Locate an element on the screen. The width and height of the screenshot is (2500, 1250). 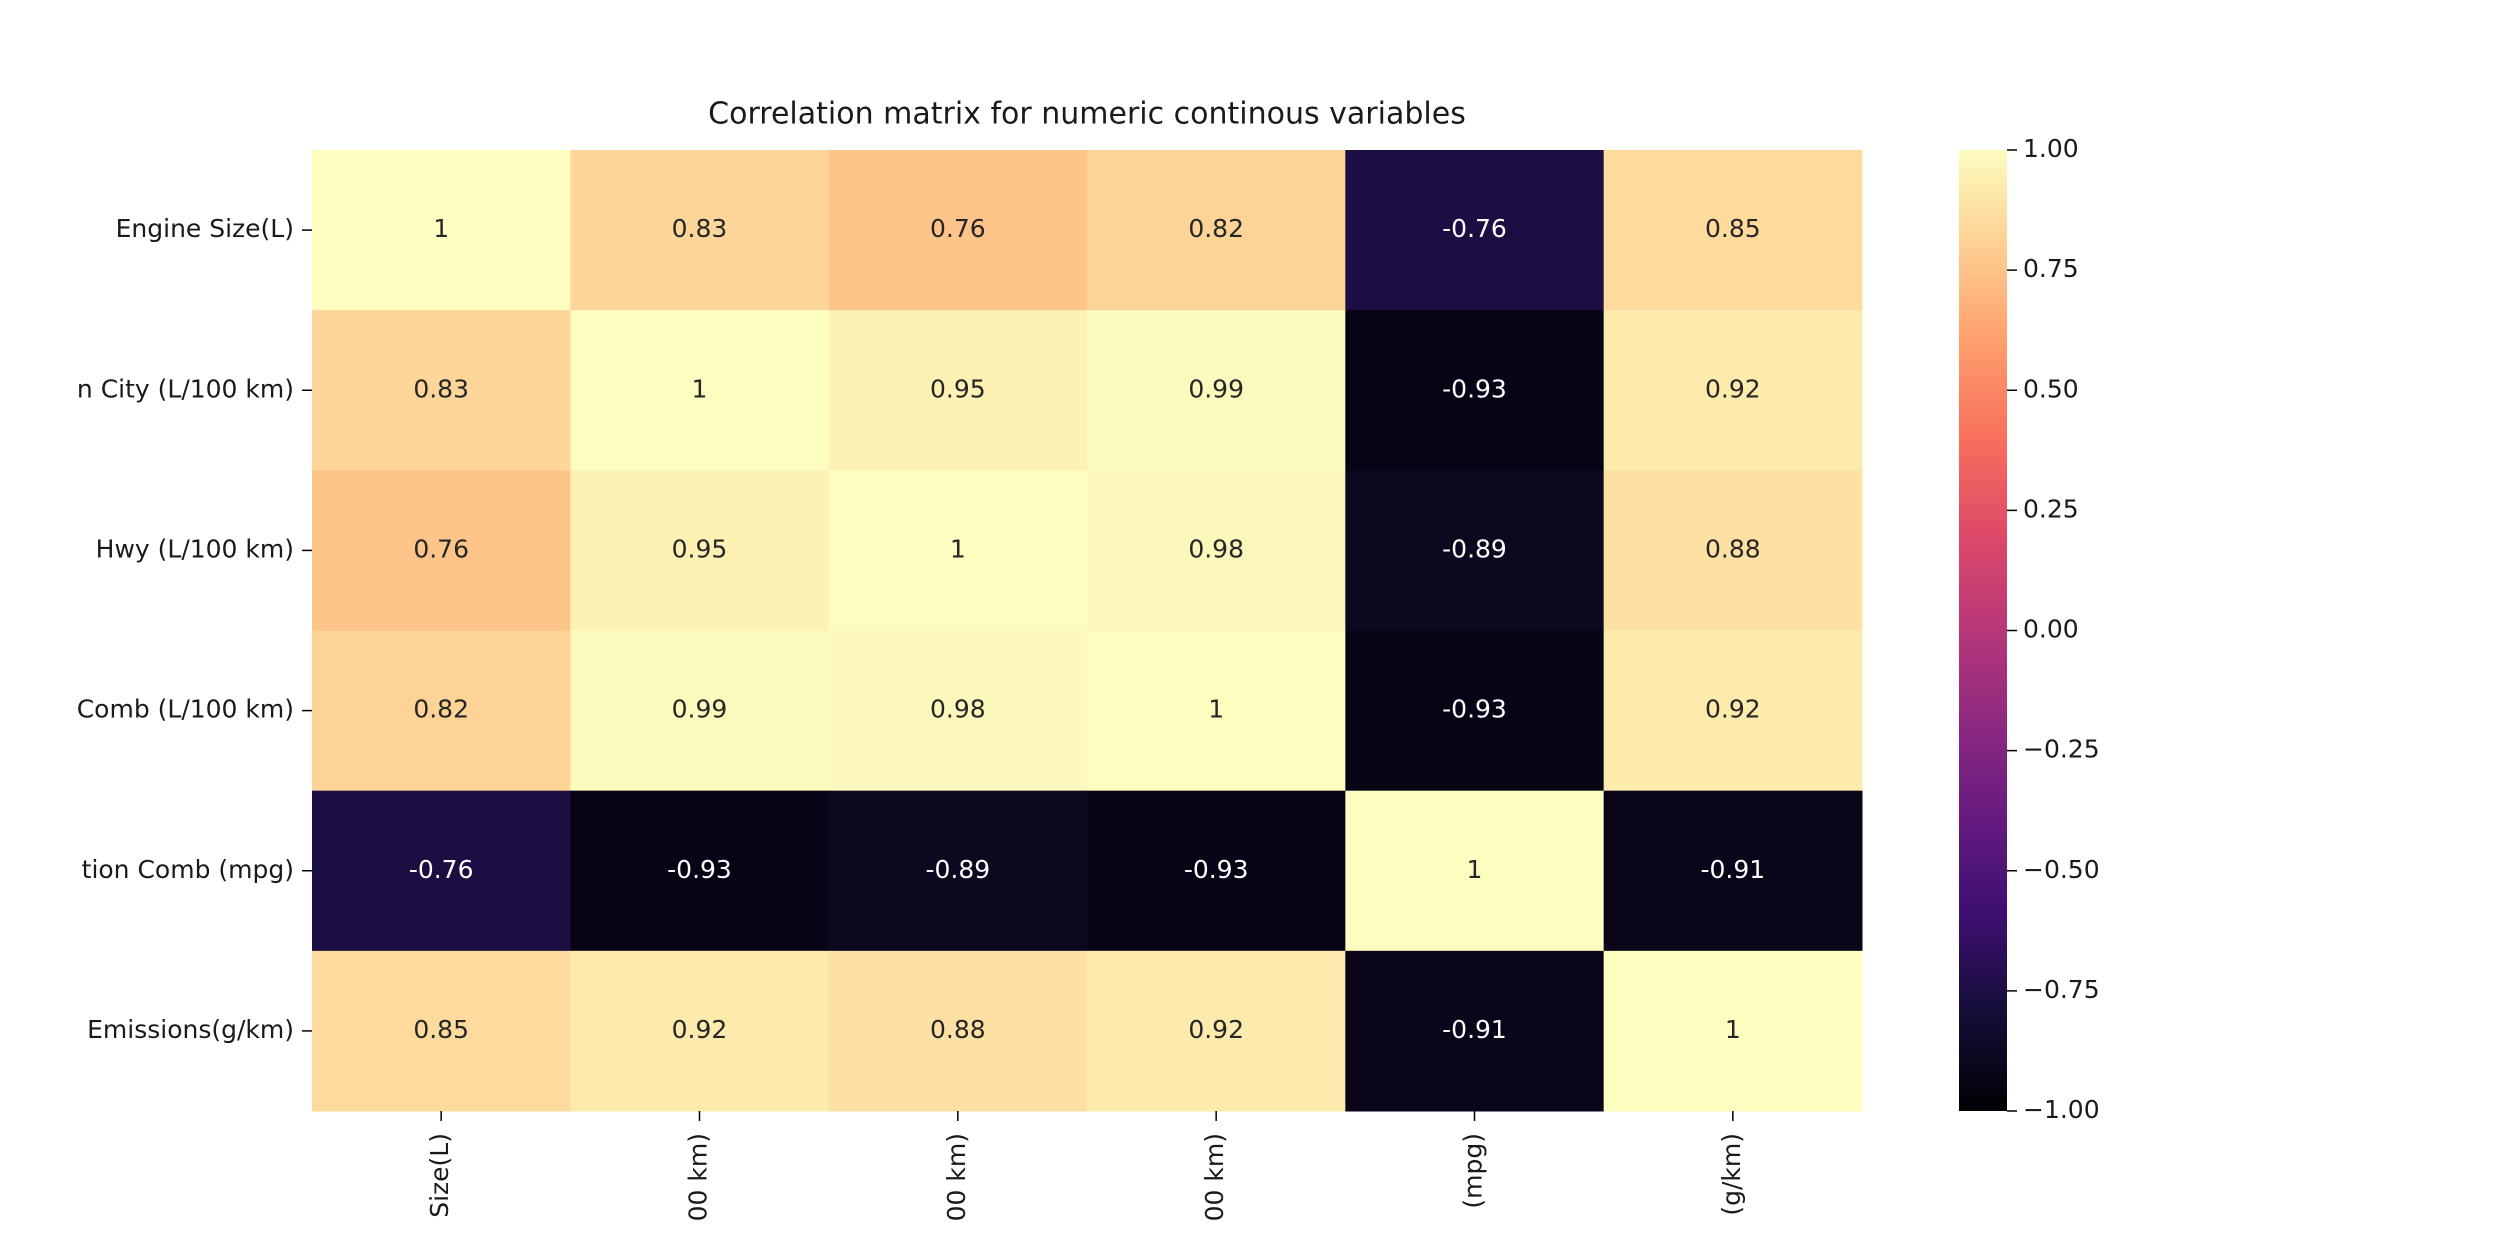
colorbar-tick-label: −0.75 is located at coordinates (2061, 989).